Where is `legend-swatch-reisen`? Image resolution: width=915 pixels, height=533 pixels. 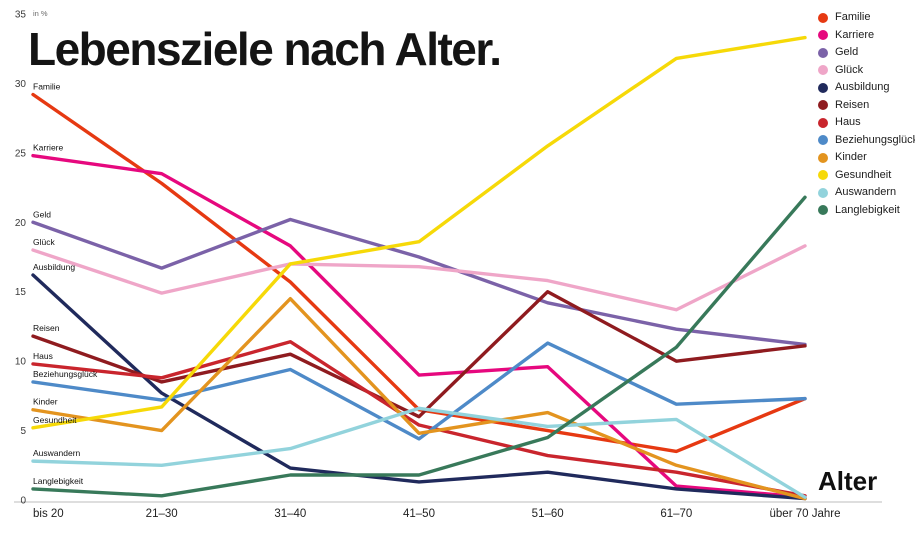 legend-swatch-reisen is located at coordinates (823, 105).